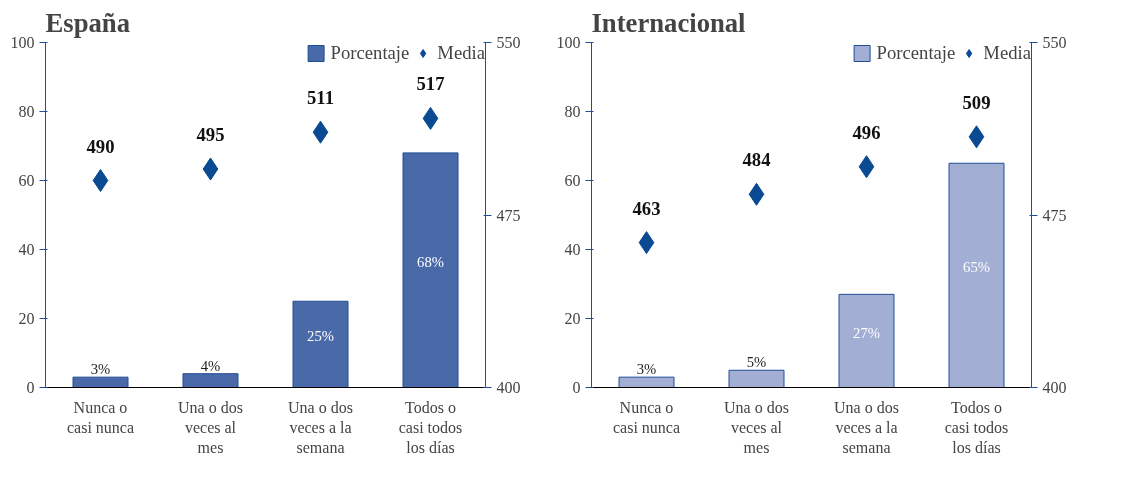 Image resolution: width=1136 pixels, height=501 pixels. I want to click on chart-title: España, so click(87, 22).